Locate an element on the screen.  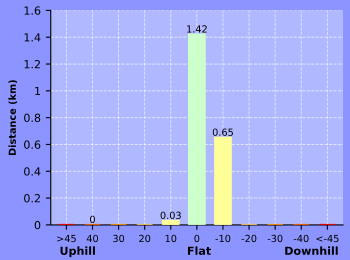
x-tick-label: -40 is located at coordinates (301, 238).